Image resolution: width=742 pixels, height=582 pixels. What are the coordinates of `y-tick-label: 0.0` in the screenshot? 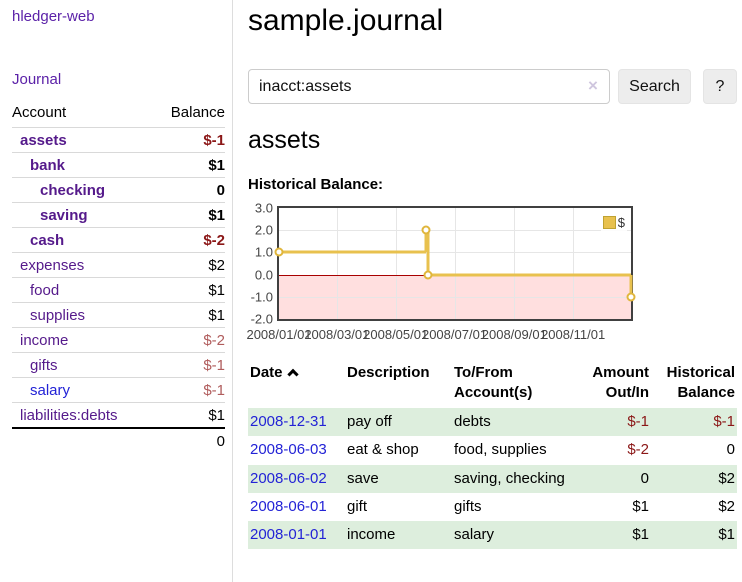 It's located at (263, 275).